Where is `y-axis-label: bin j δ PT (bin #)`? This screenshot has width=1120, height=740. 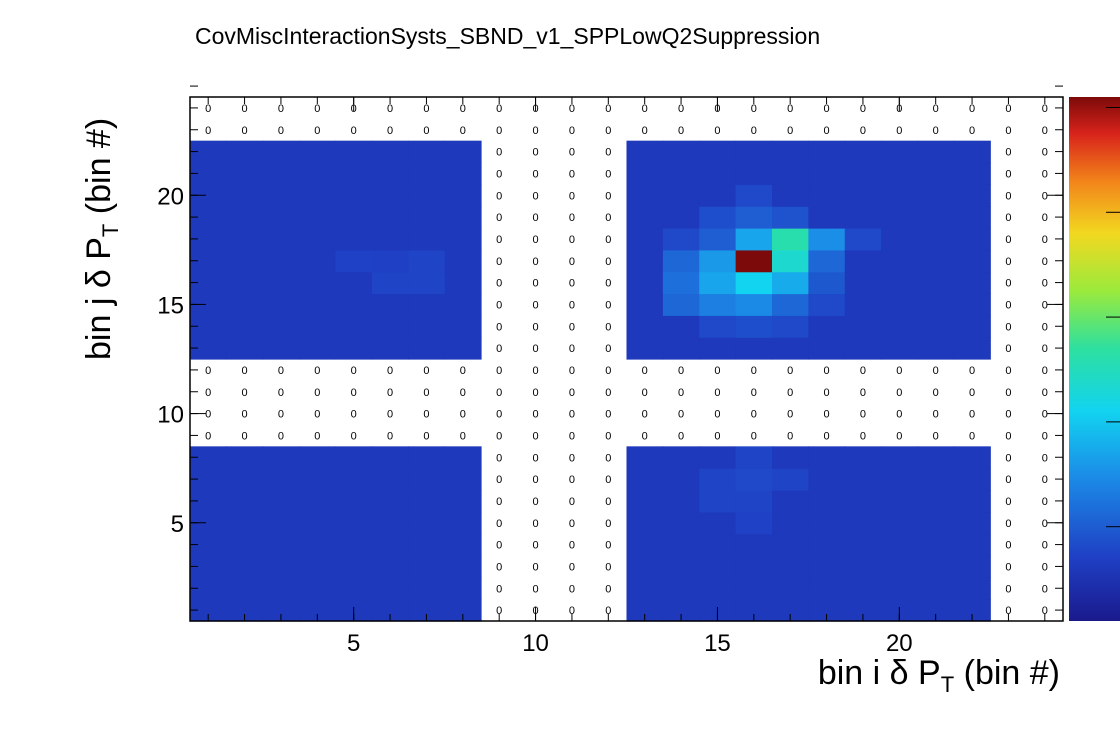 y-axis-label: bin j δ PT (bin #) is located at coordinates (101, 239).